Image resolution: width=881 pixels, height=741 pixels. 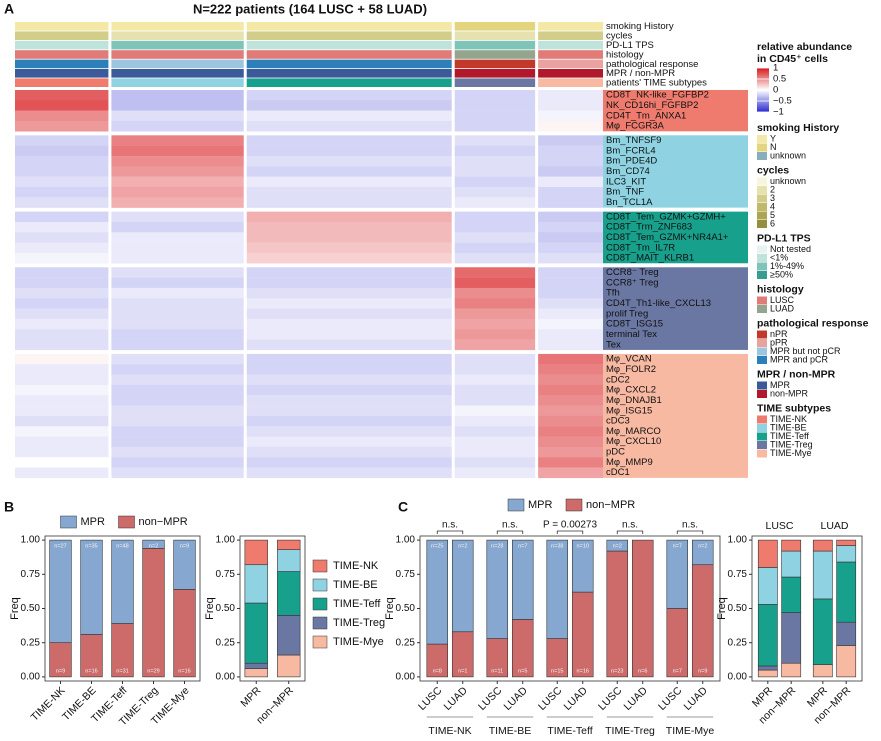 What do you see at coordinates (640, 247) in the screenshot?
I see `row-label: CD8T_Tm_IL7R` at bounding box center [640, 247].